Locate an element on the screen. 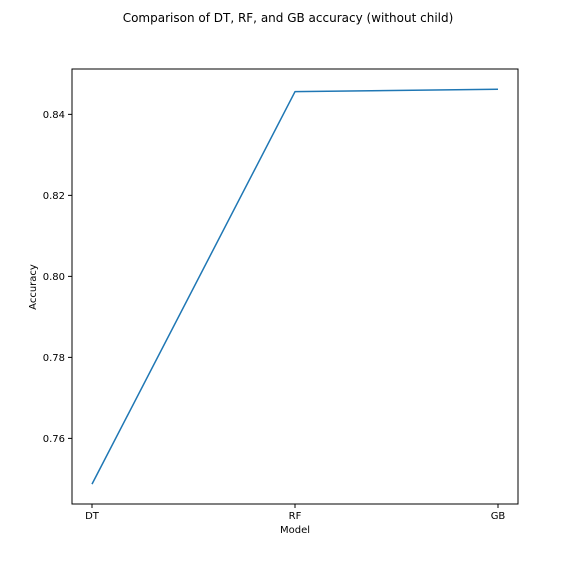  x-axis-ticks: DT RF GB is located at coordinates (295, 513).